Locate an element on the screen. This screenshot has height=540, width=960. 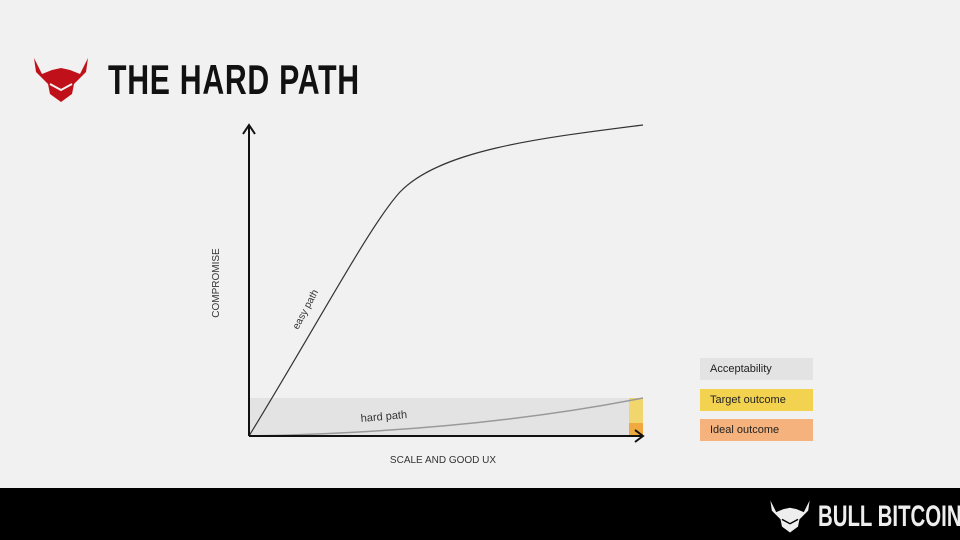
y-axis-arrow-icon is located at coordinates (249, 129).